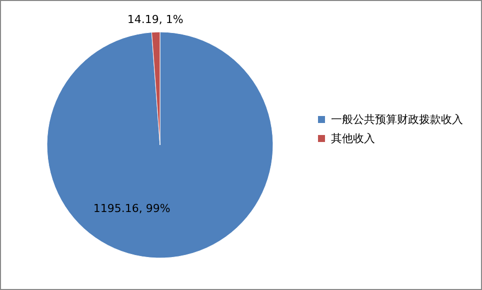  What do you see at coordinates (397, 119) in the screenshot?
I see `legend-label: 一般公共预算财政拨款收入` at bounding box center [397, 119].